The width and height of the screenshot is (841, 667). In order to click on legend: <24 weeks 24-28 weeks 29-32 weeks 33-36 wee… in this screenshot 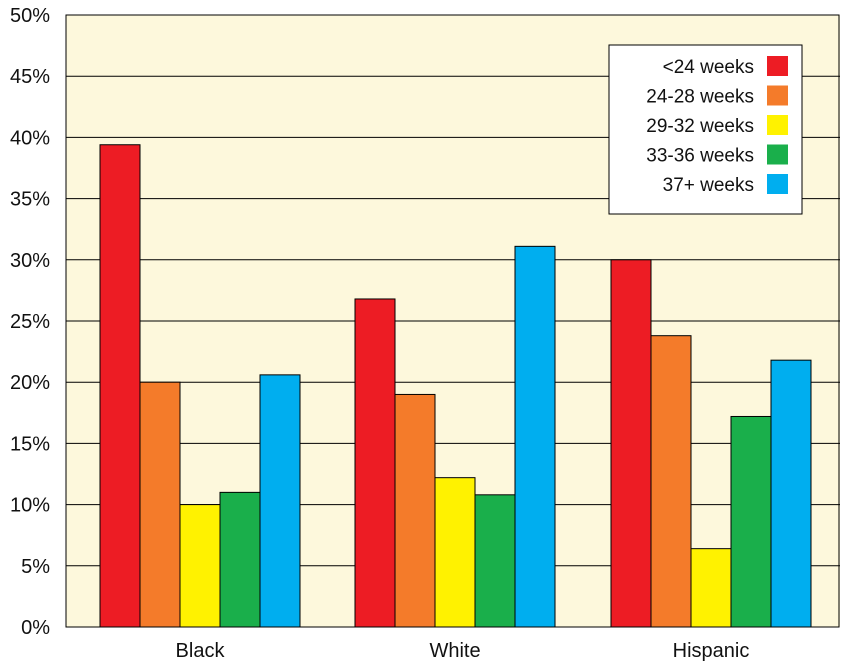, I will do `click(705, 129)`.